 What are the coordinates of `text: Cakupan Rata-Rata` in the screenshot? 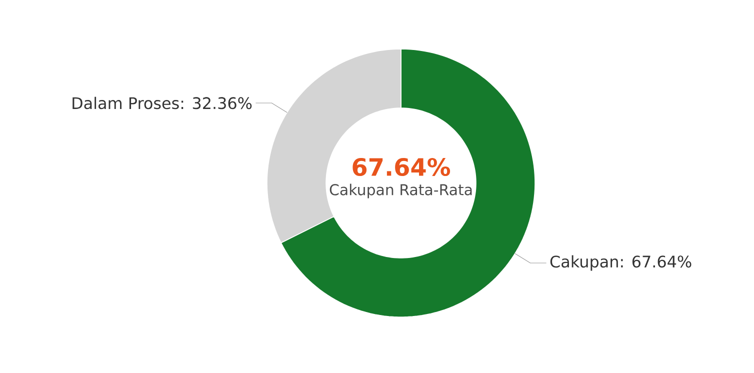 It's located at (401, 191).